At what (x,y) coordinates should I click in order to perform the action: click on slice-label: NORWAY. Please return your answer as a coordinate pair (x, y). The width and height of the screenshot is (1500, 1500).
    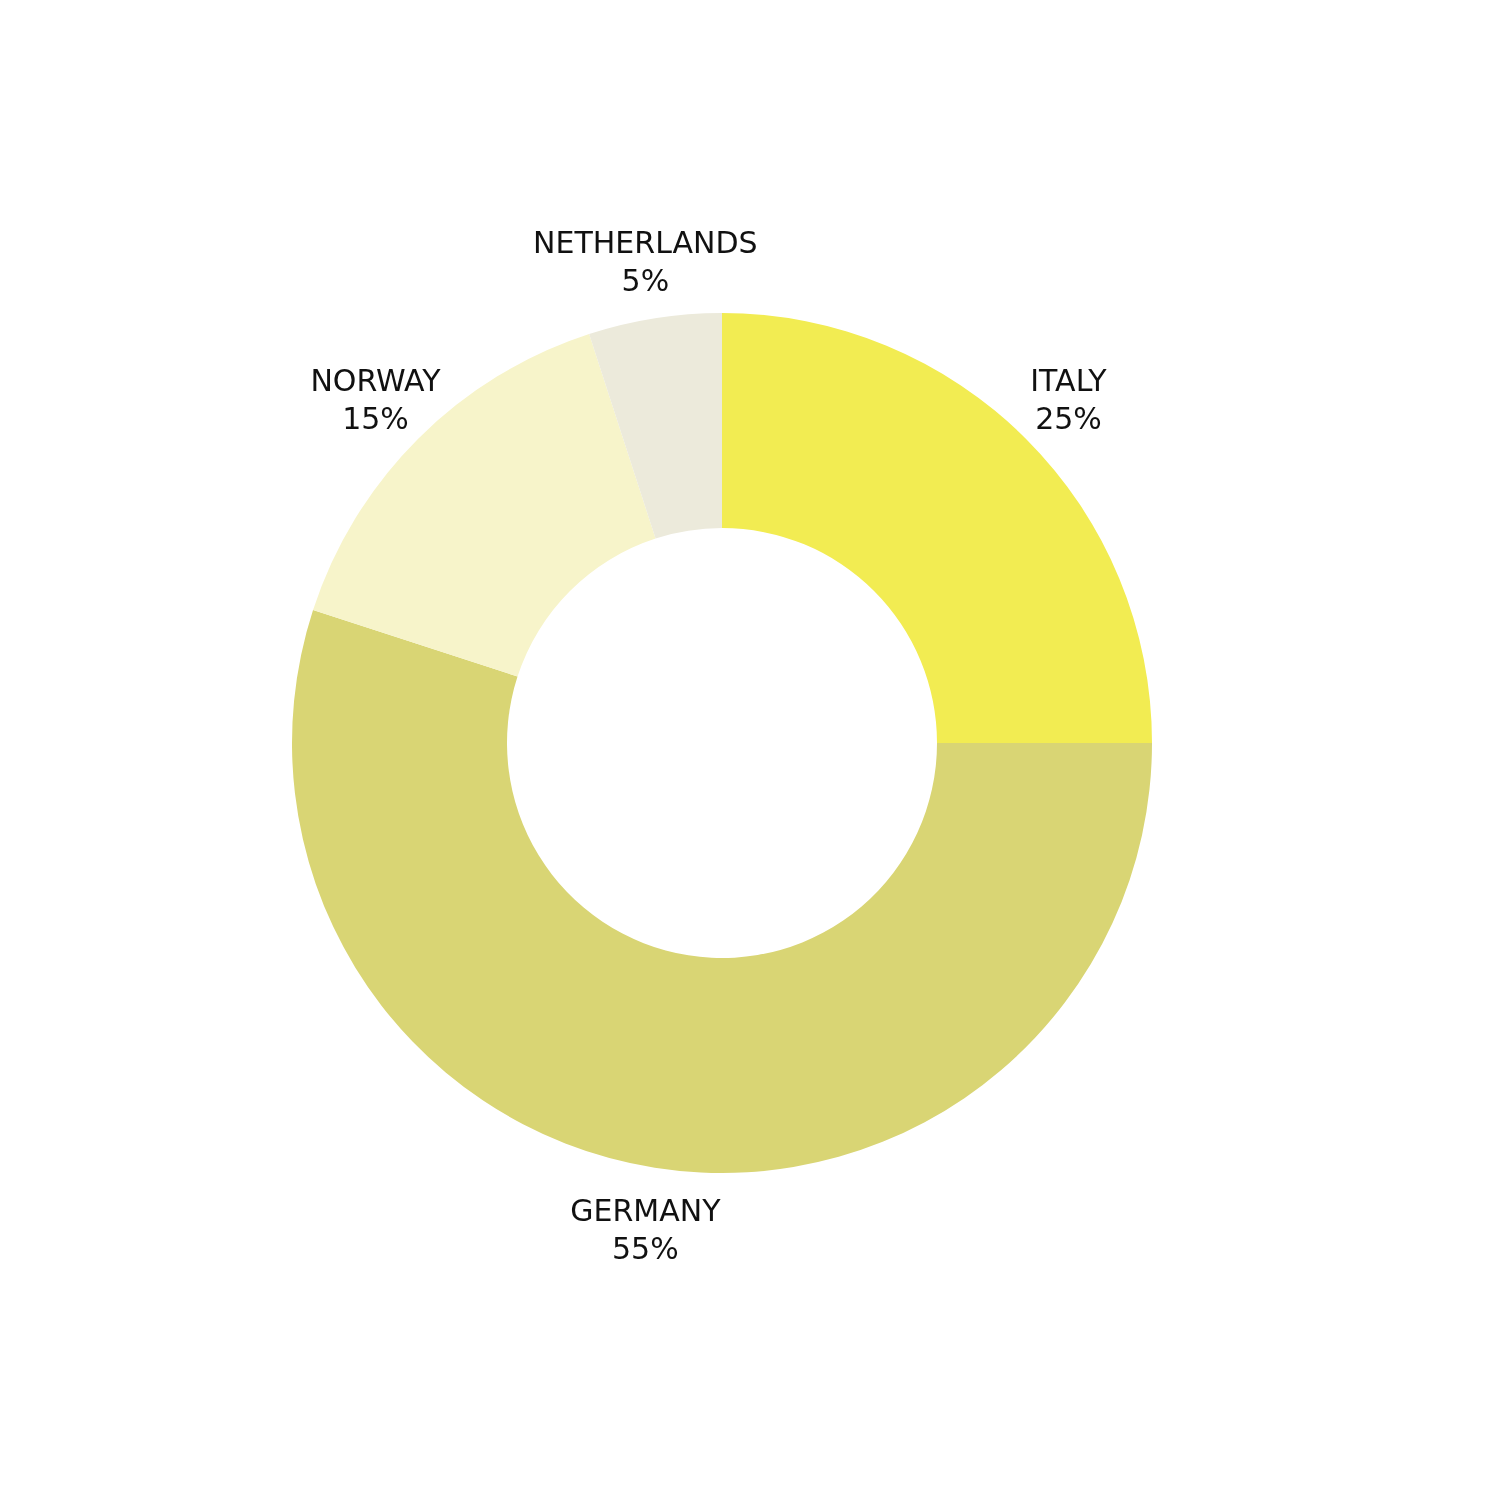
    Looking at the image, I should click on (376, 380).